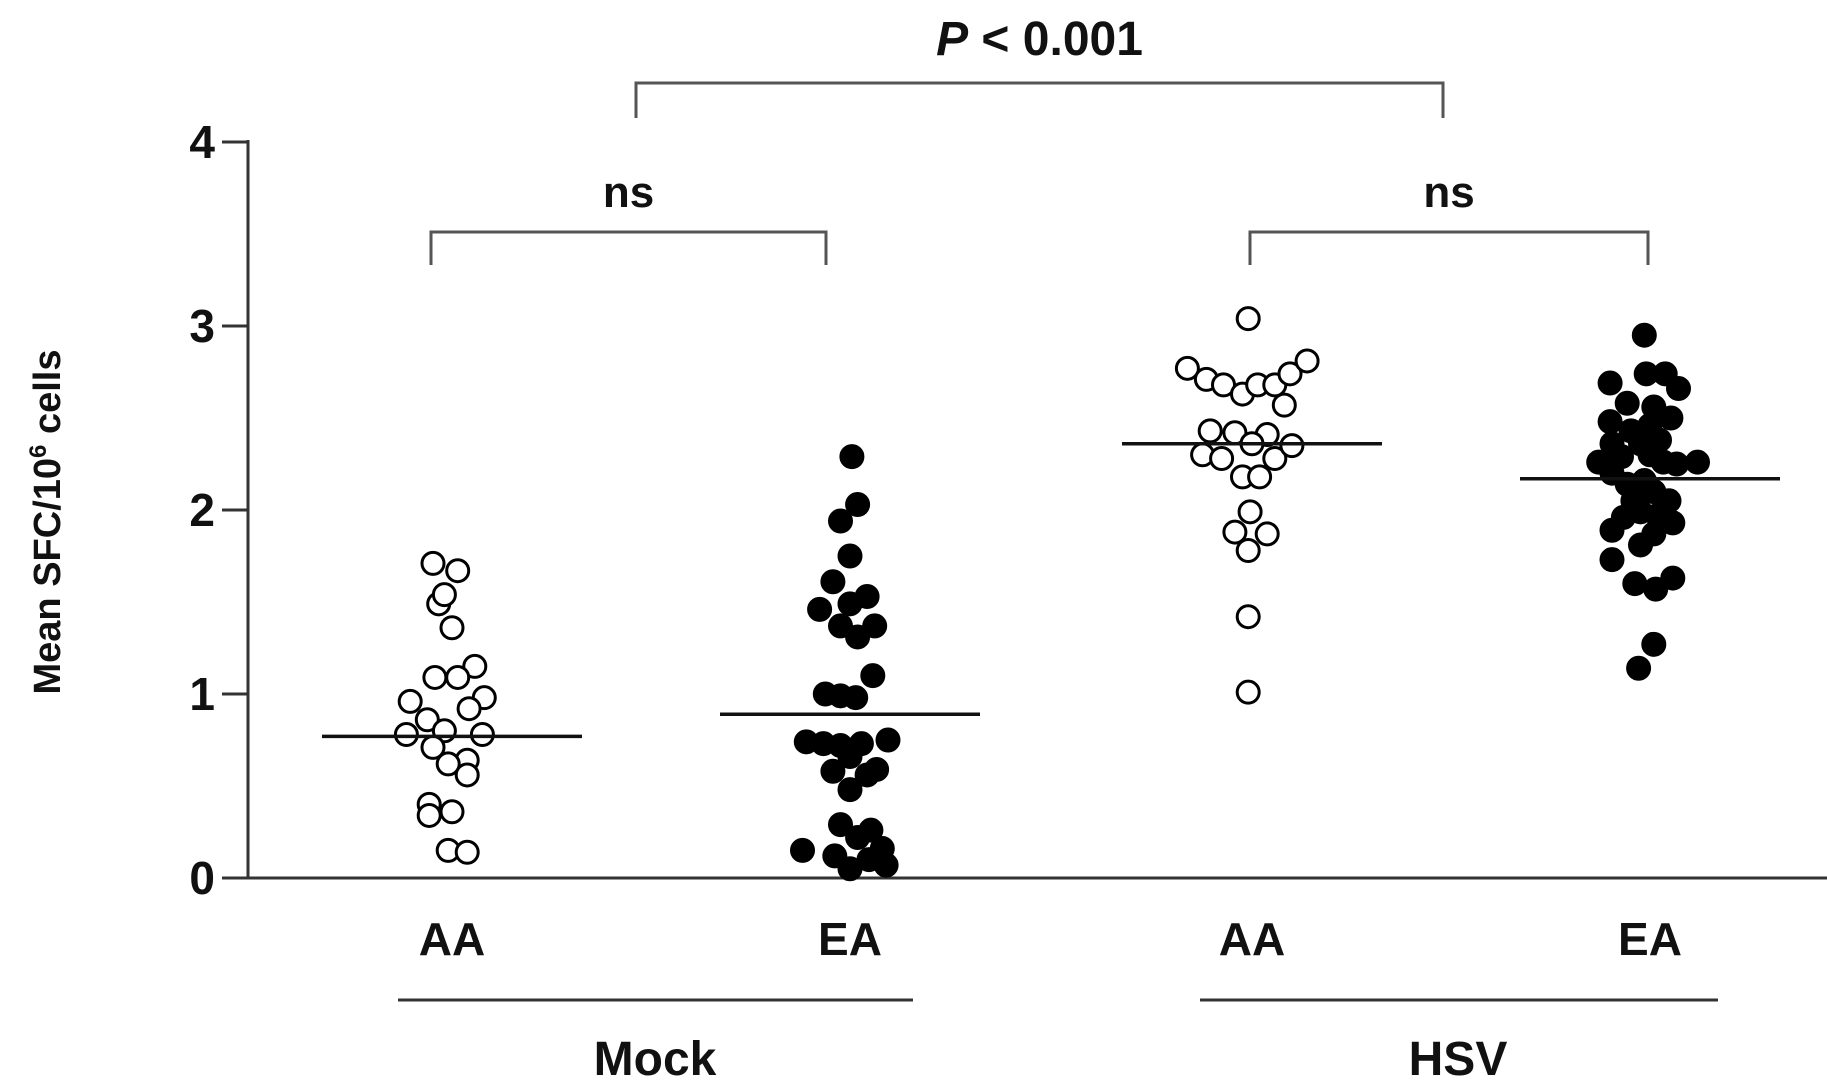 This screenshot has width=1827, height=1088. Describe the element at coordinates (202, 142) in the screenshot. I see `y-tick-label: 4` at that location.